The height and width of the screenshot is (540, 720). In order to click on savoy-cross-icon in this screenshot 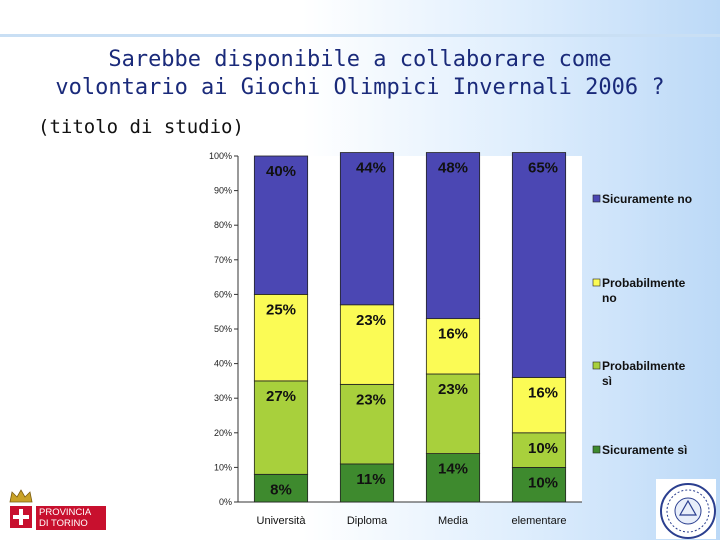, I will do `click(21, 517)`.